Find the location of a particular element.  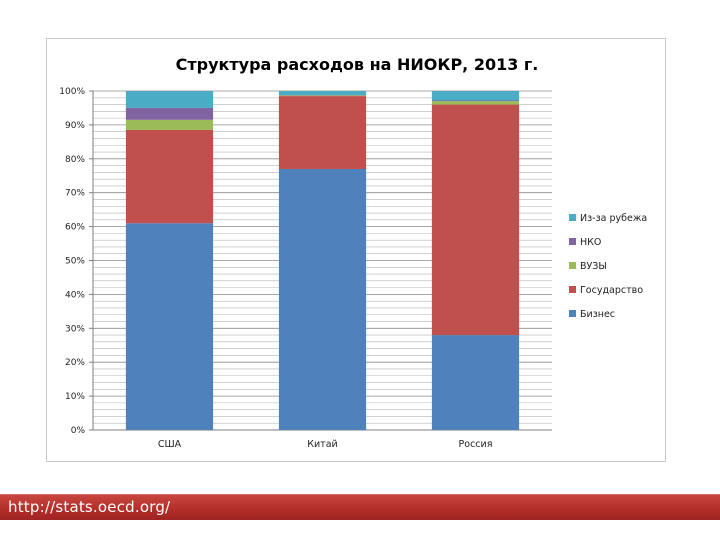

y-tick-label: 80% is located at coordinates (75, 160).